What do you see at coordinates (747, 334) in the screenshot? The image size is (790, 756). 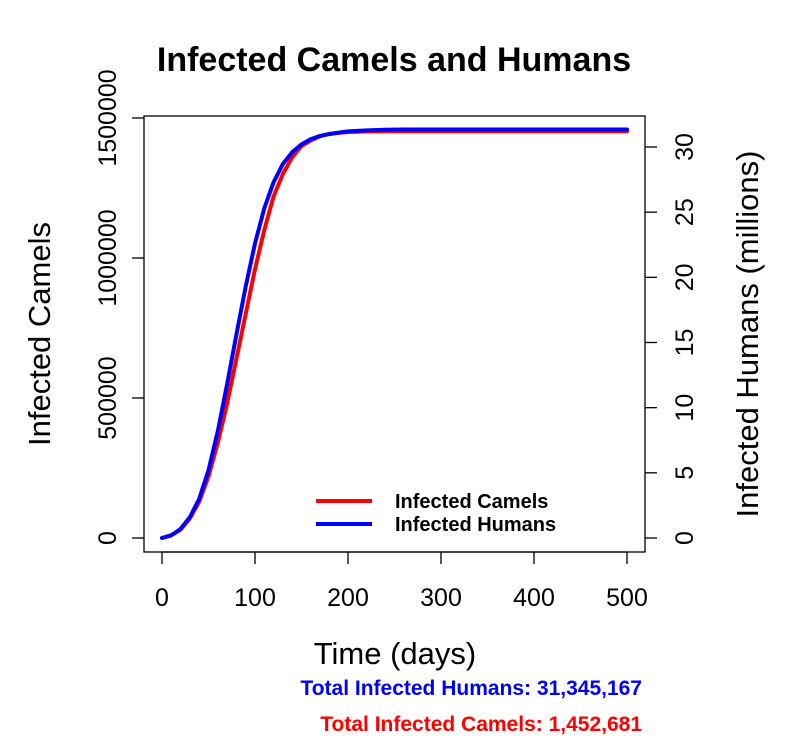 I see `y-right-axis-label: Infected Humans (millions)` at bounding box center [747, 334].